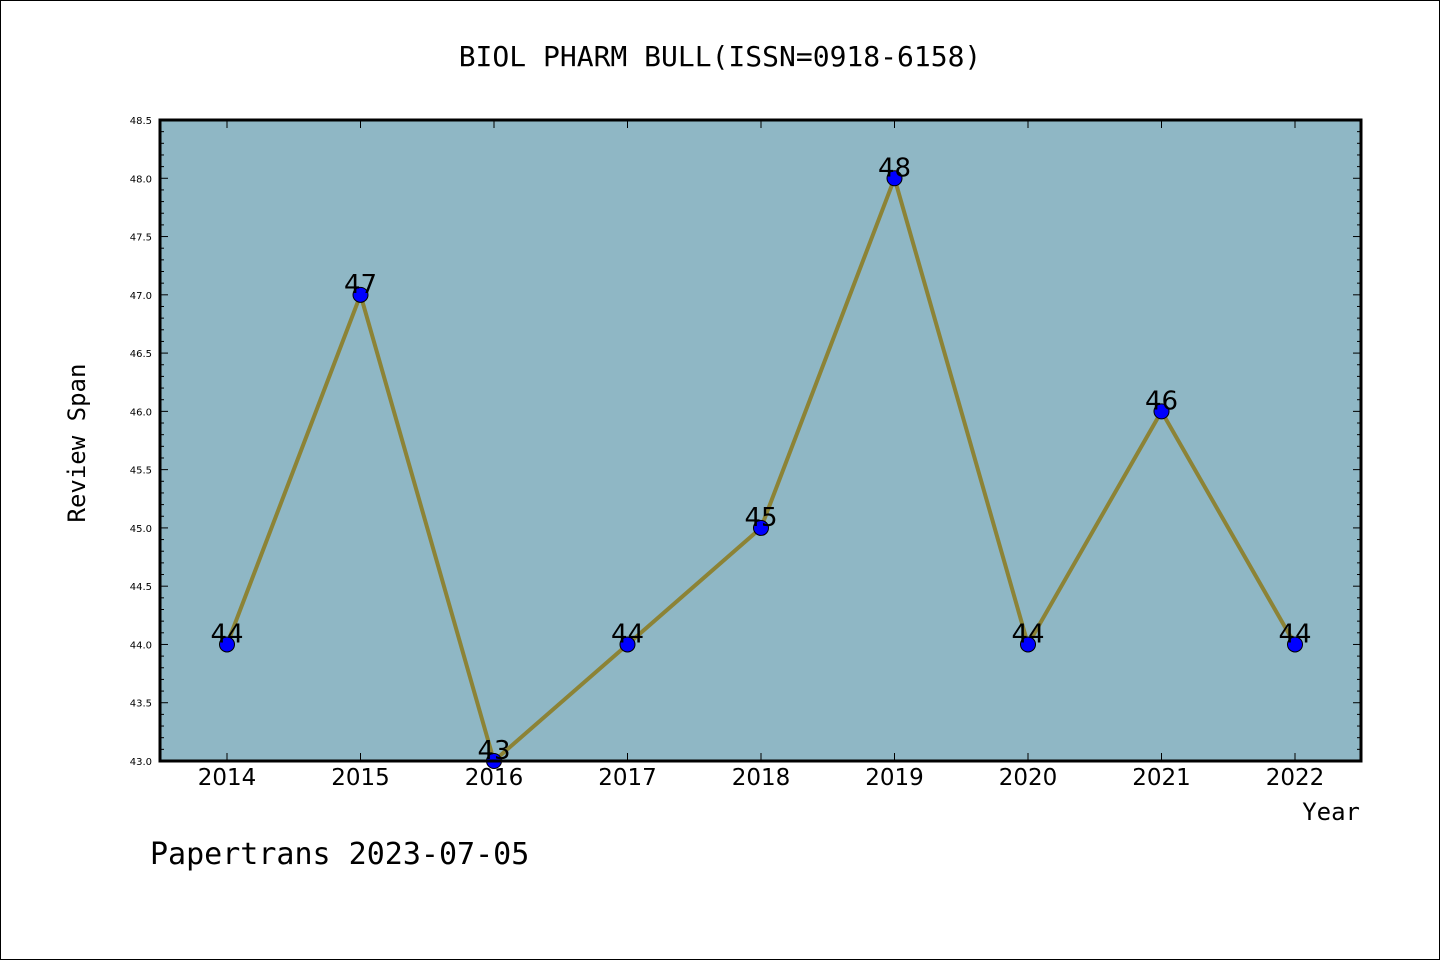 This screenshot has height=960, width=1440. Describe the element at coordinates (627, 778) in the screenshot. I see `x-tick-label: 2017` at that location.